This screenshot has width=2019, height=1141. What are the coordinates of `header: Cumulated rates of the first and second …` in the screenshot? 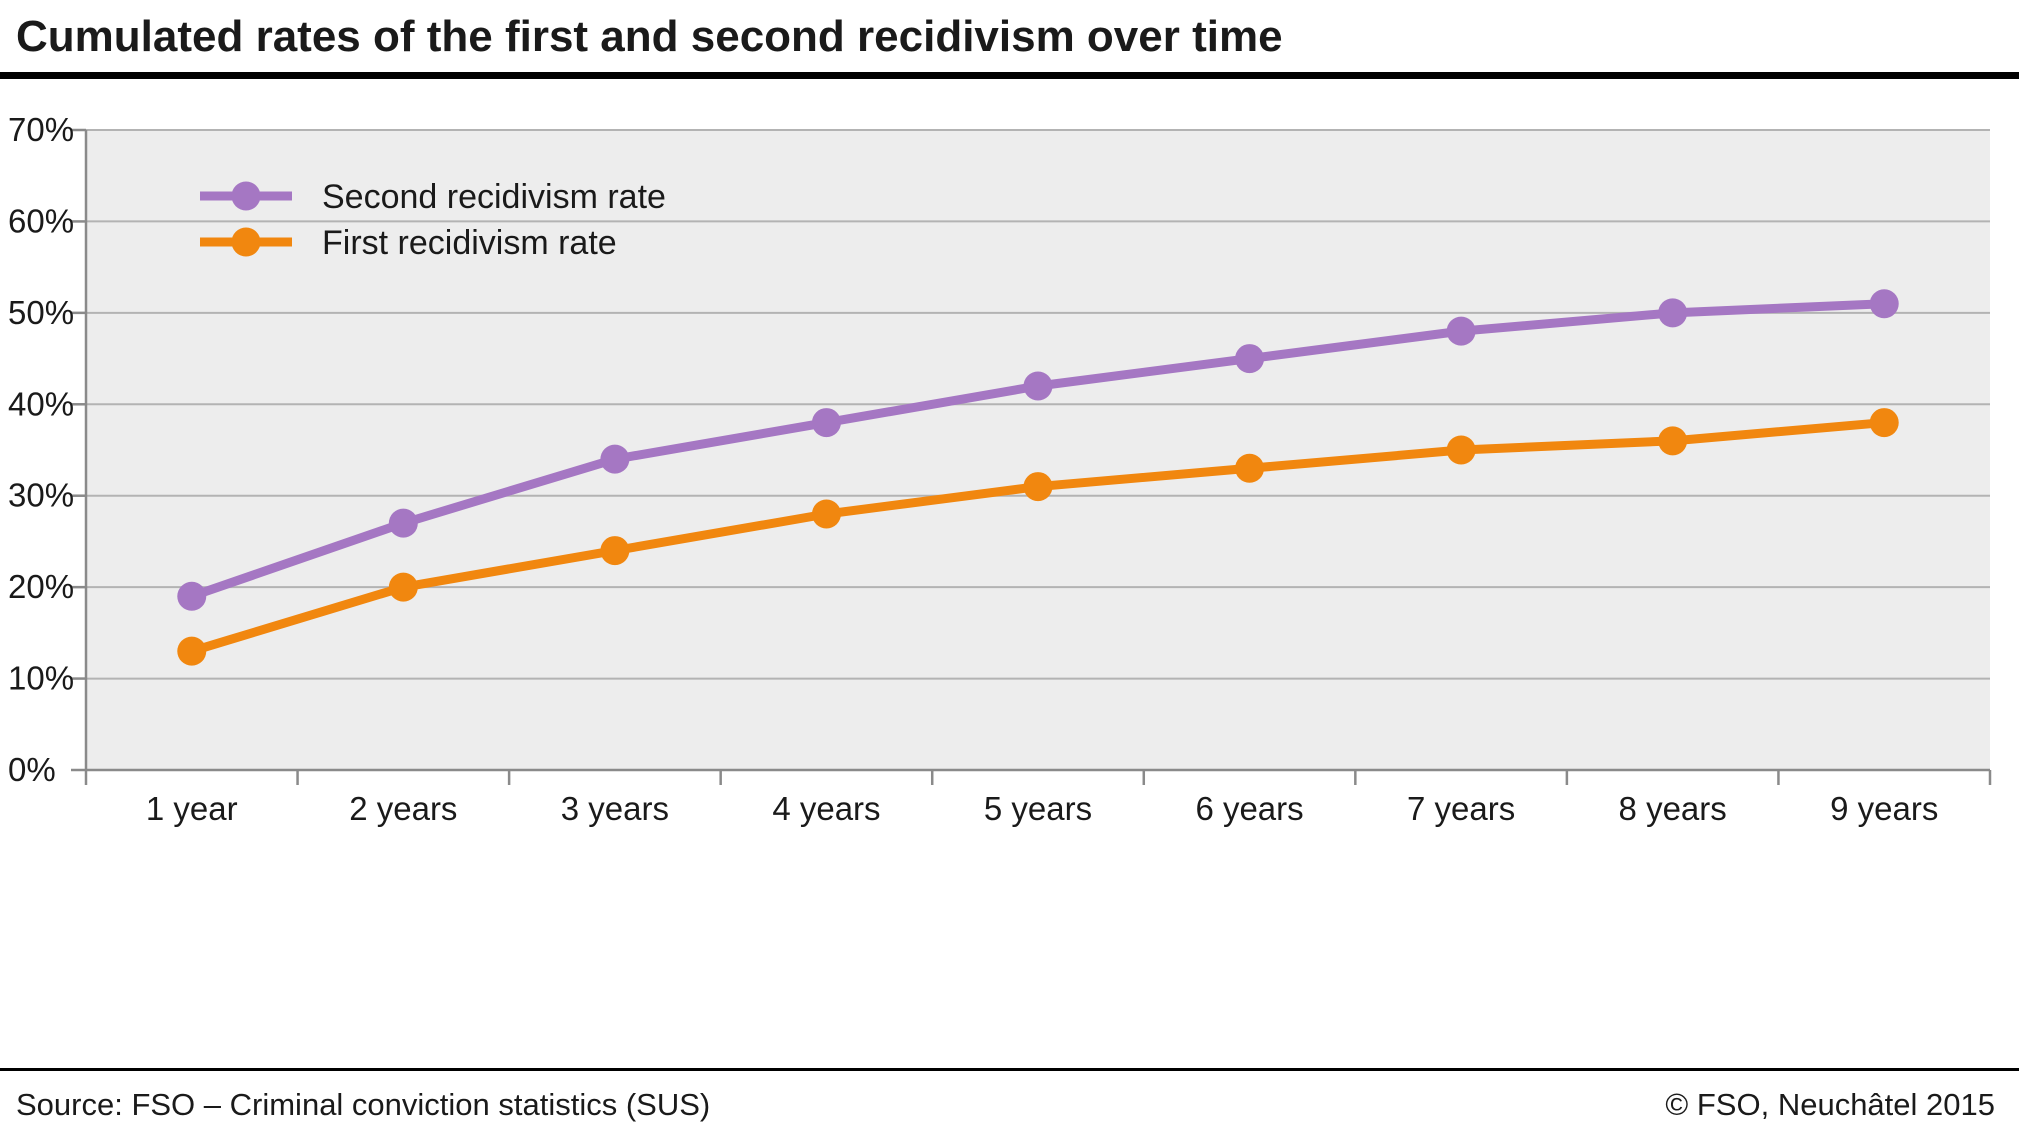 It's located at (1009, 39).